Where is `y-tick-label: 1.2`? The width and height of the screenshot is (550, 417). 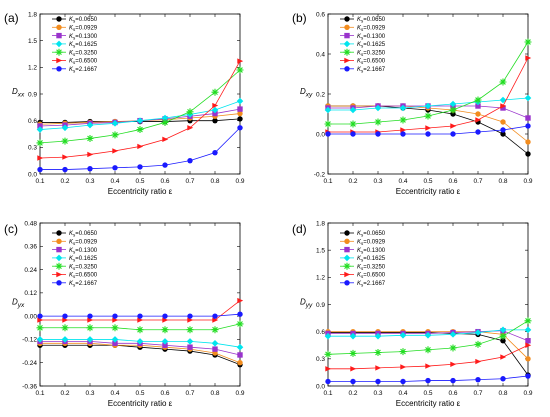 y-tick-label: 1.2 is located at coordinates (32, 68).